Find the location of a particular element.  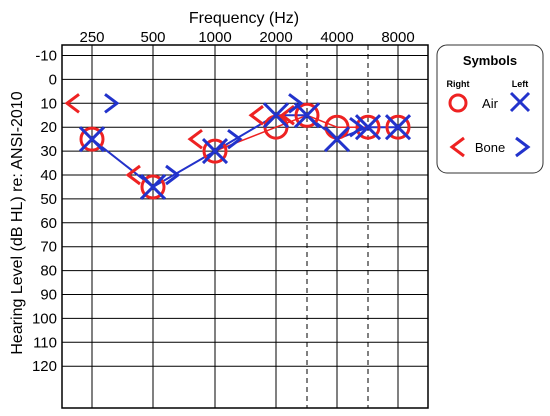

y-tick-label: 40 is located at coordinates (48, 175).